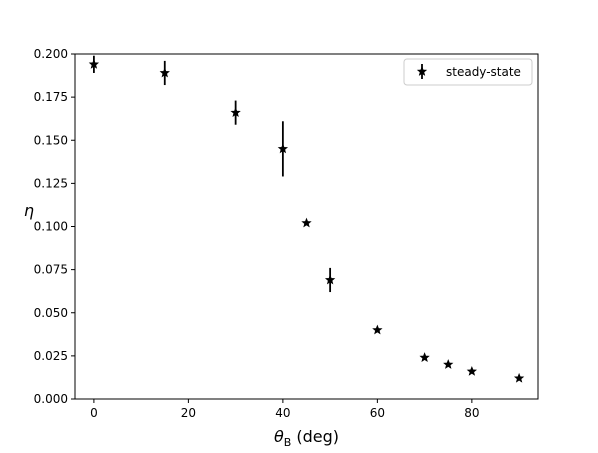  Describe the element at coordinates (51, 54) in the screenshot. I see `y-tick-label: 0.200` at that location.